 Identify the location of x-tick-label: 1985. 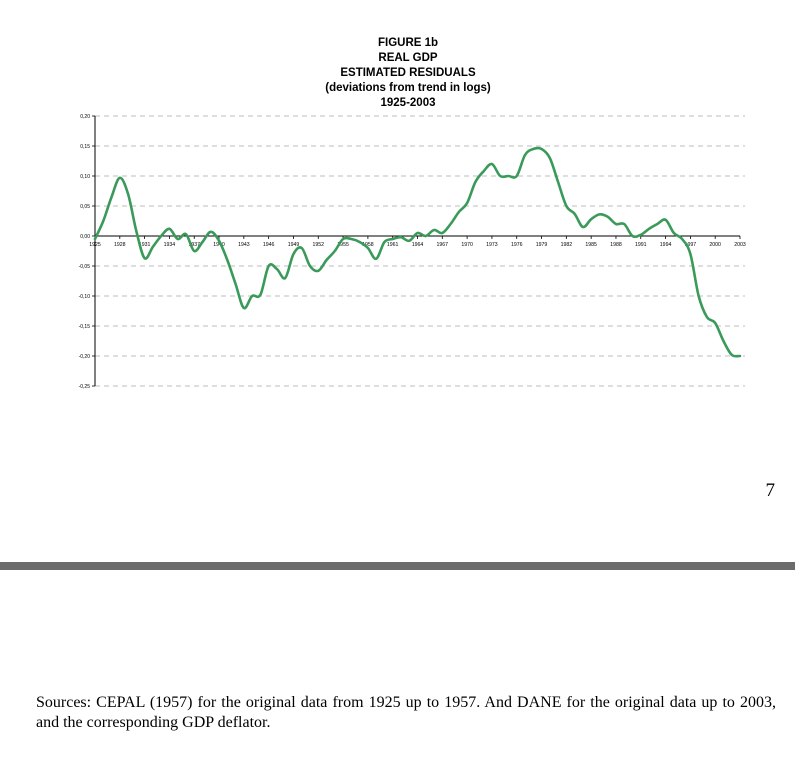
(591, 245).